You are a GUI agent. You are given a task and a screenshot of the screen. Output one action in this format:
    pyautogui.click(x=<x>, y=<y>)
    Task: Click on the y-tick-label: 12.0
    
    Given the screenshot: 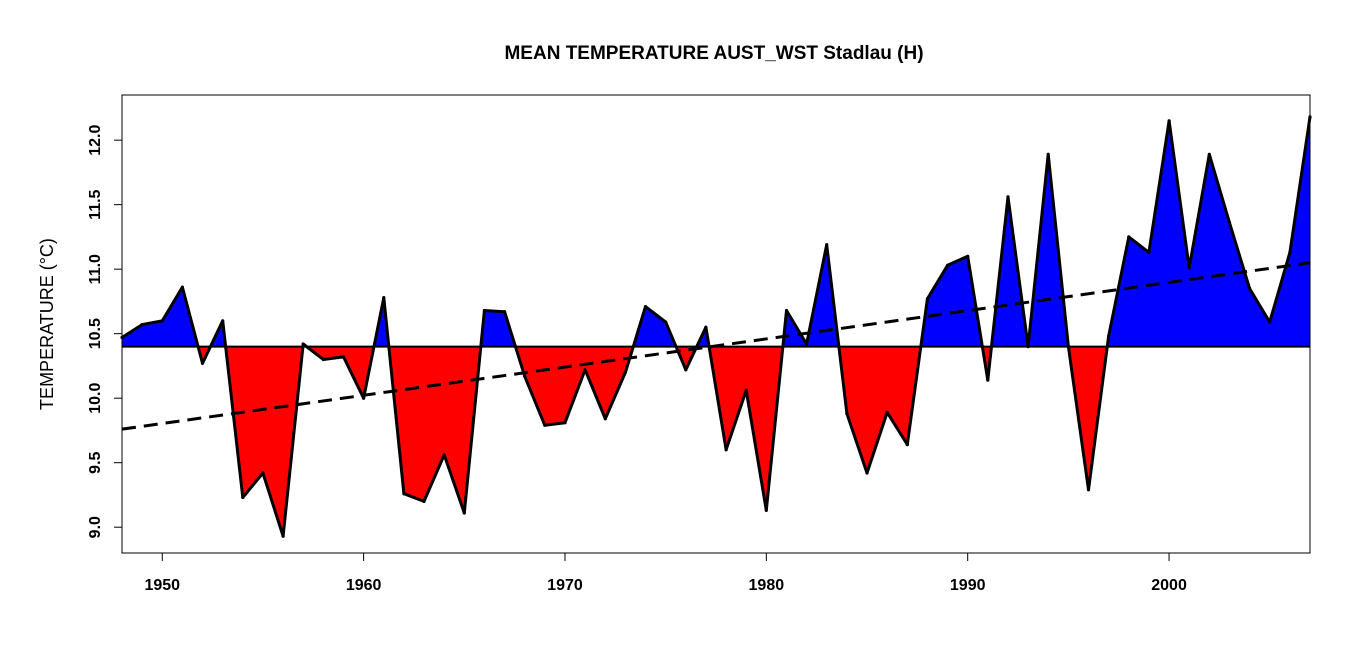 What is the action you would take?
    pyautogui.click(x=95, y=140)
    